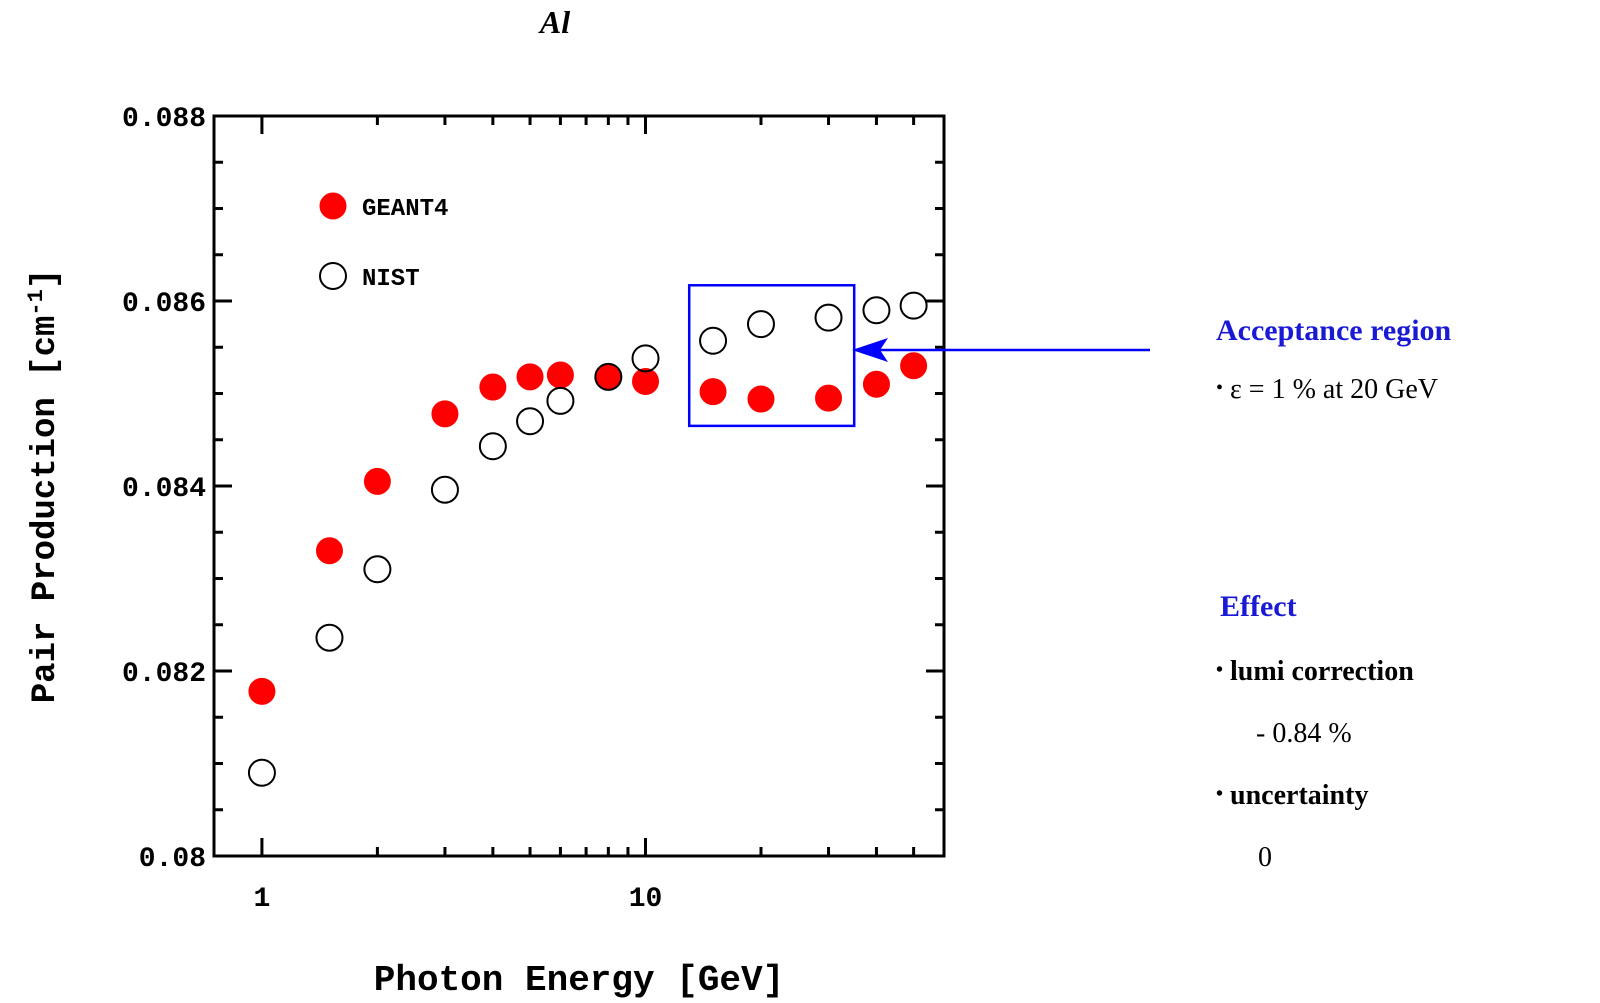  What do you see at coordinates (1322, 671) in the screenshot?
I see `effect-item-lumi-label: lumi correction` at bounding box center [1322, 671].